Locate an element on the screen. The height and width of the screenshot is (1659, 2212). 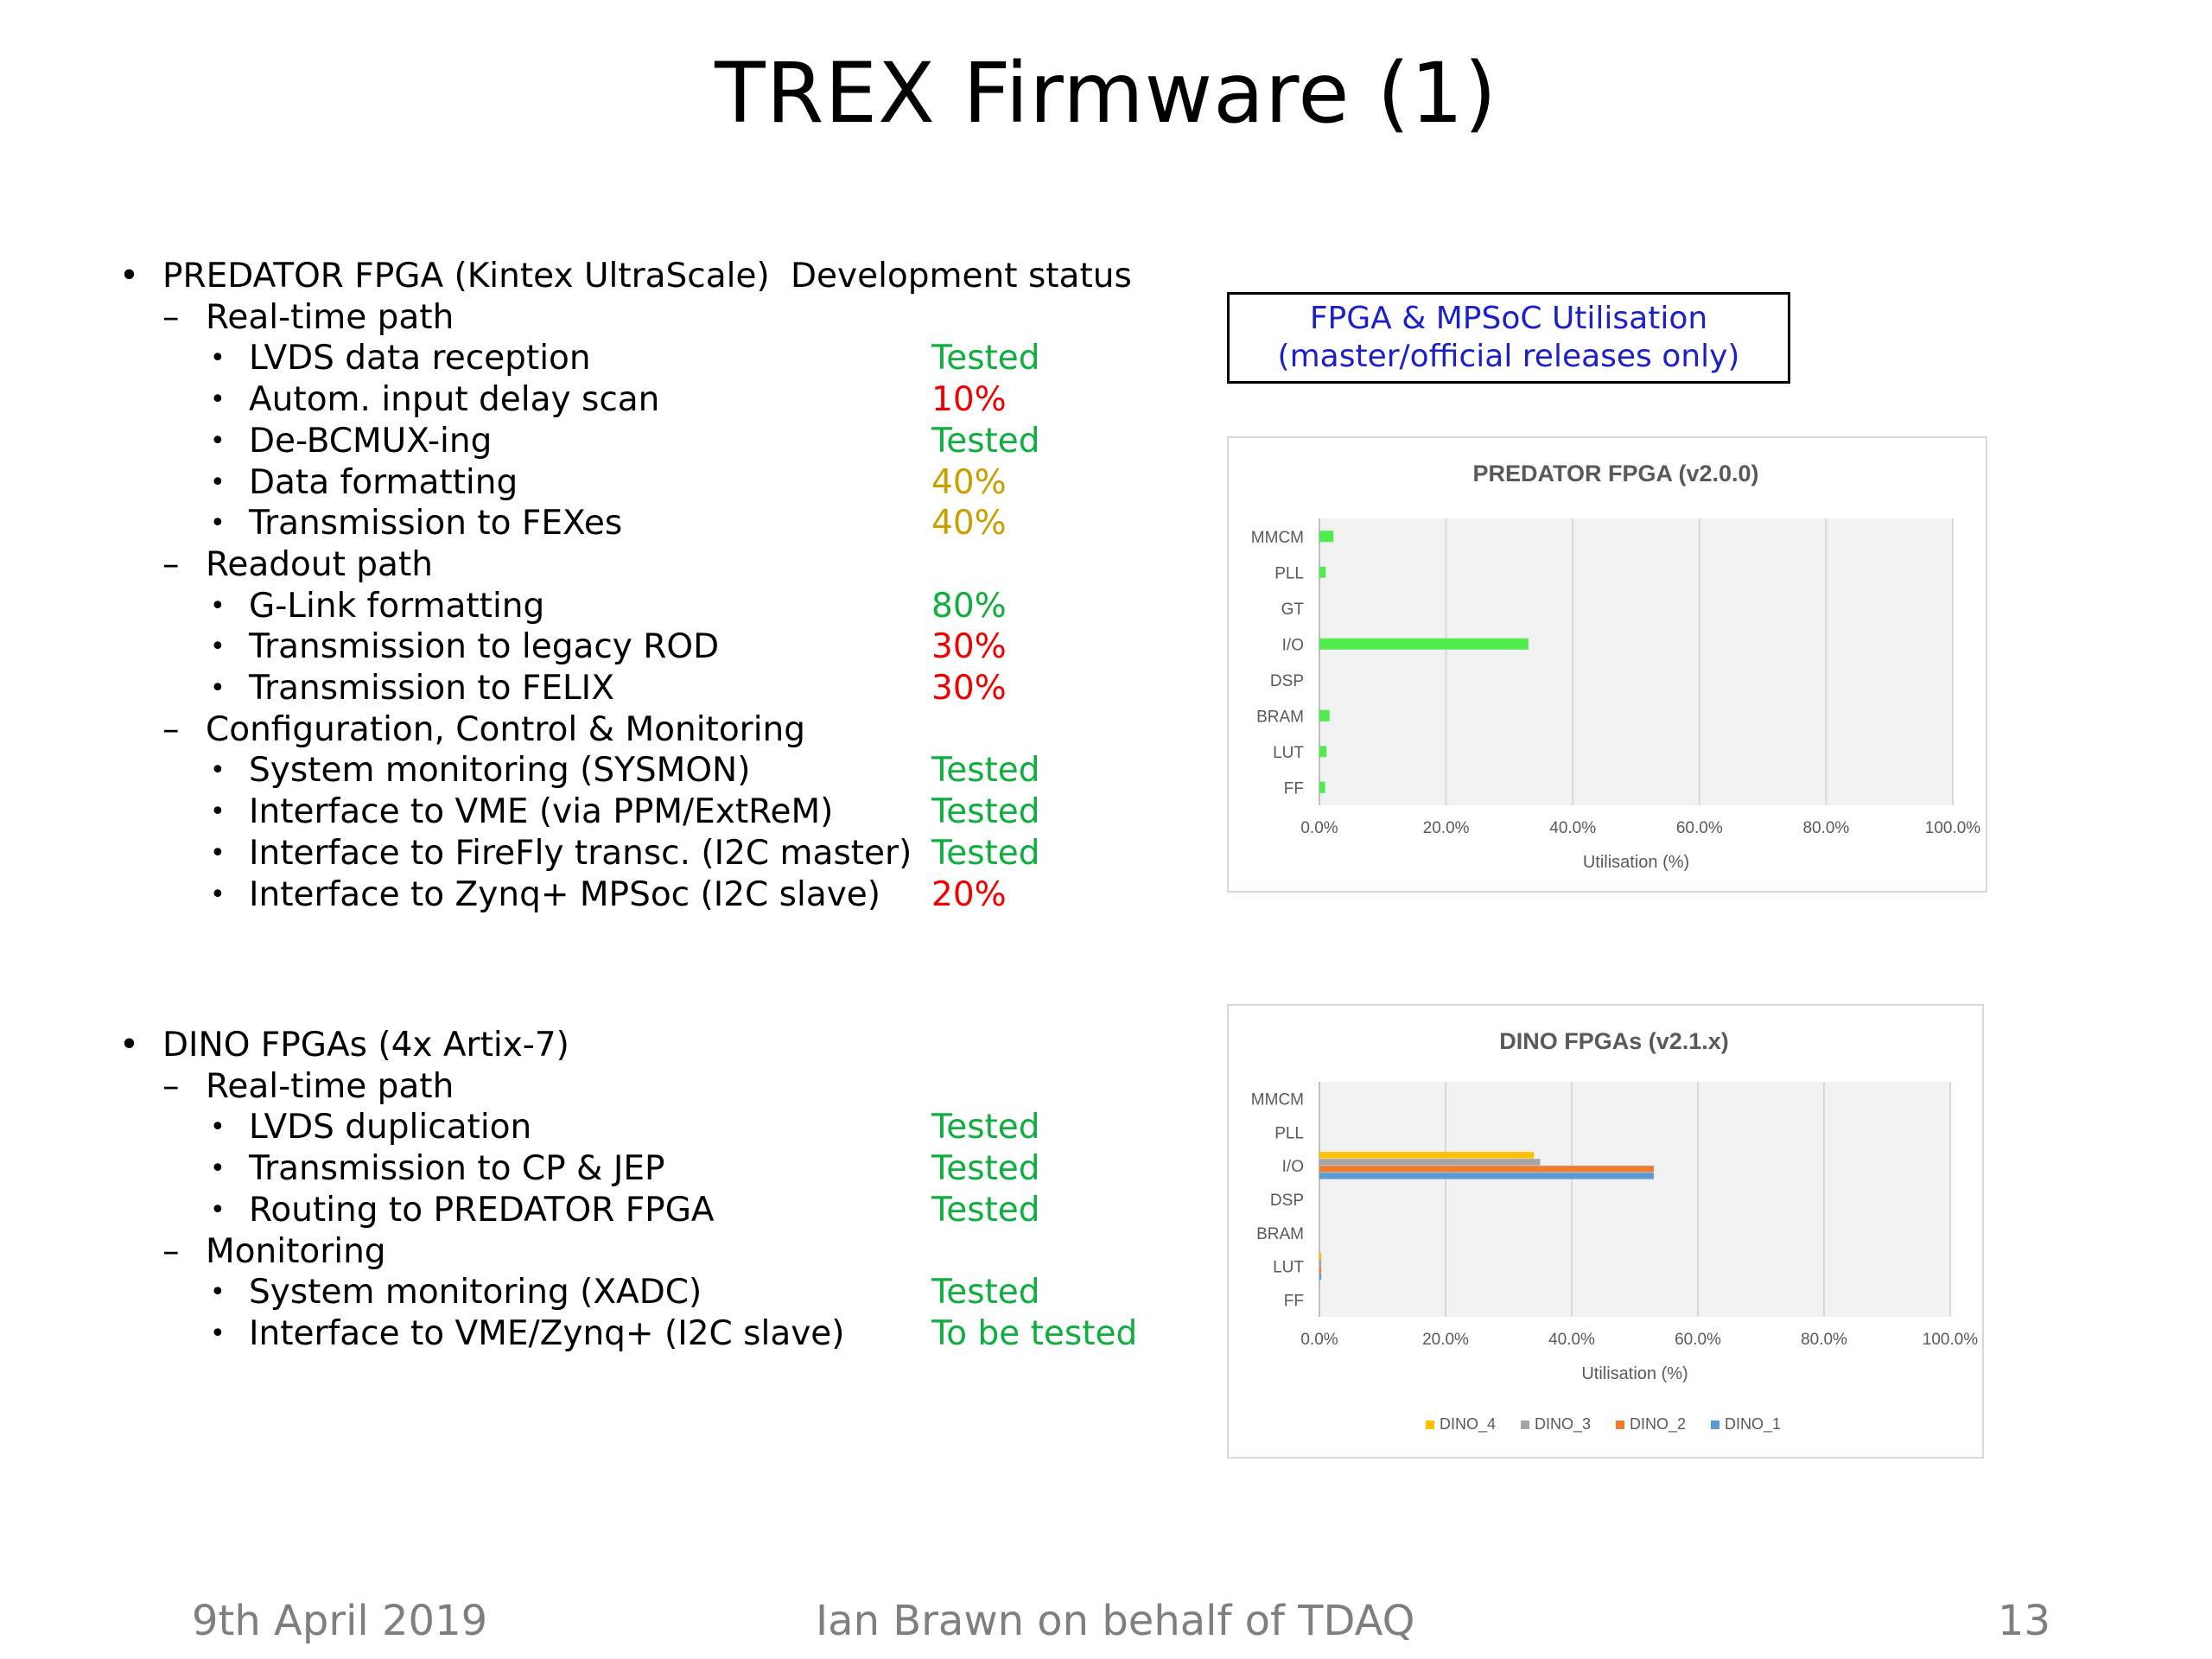
outline-label: Monitoring is located at coordinates (296, 1251).